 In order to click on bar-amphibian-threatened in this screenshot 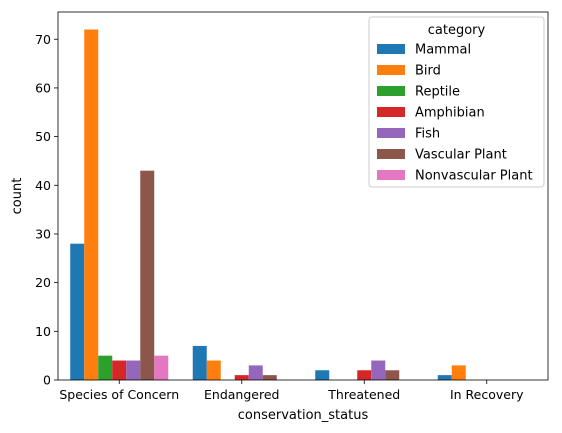, I will do `click(364, 375)`.